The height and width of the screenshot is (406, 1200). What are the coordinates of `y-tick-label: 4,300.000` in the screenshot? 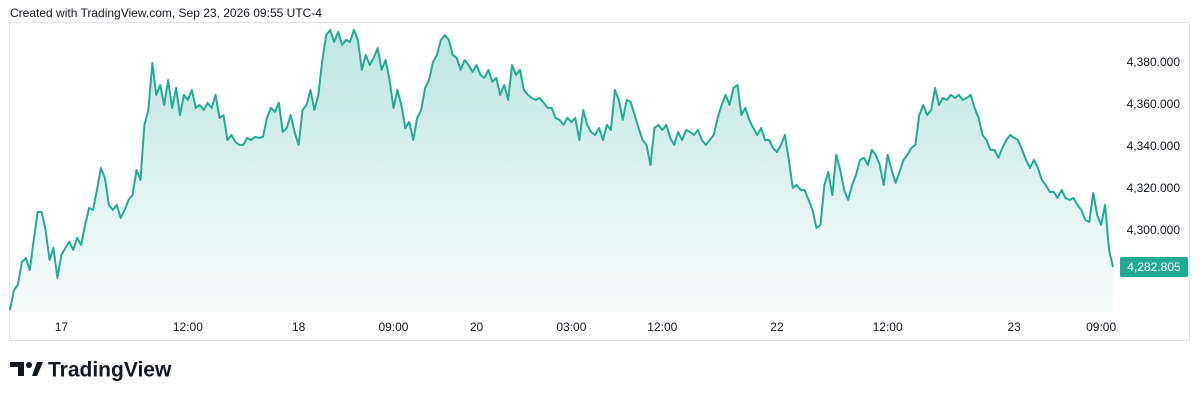 It's located at (1154, 230).